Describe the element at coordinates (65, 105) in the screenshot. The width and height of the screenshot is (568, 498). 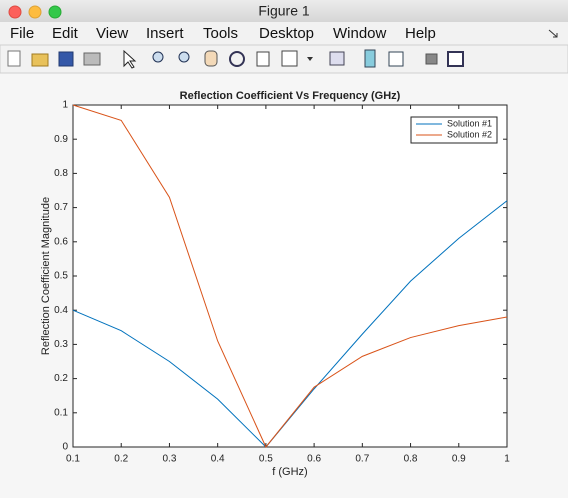
I see `y-tick-label: 1` at that location.